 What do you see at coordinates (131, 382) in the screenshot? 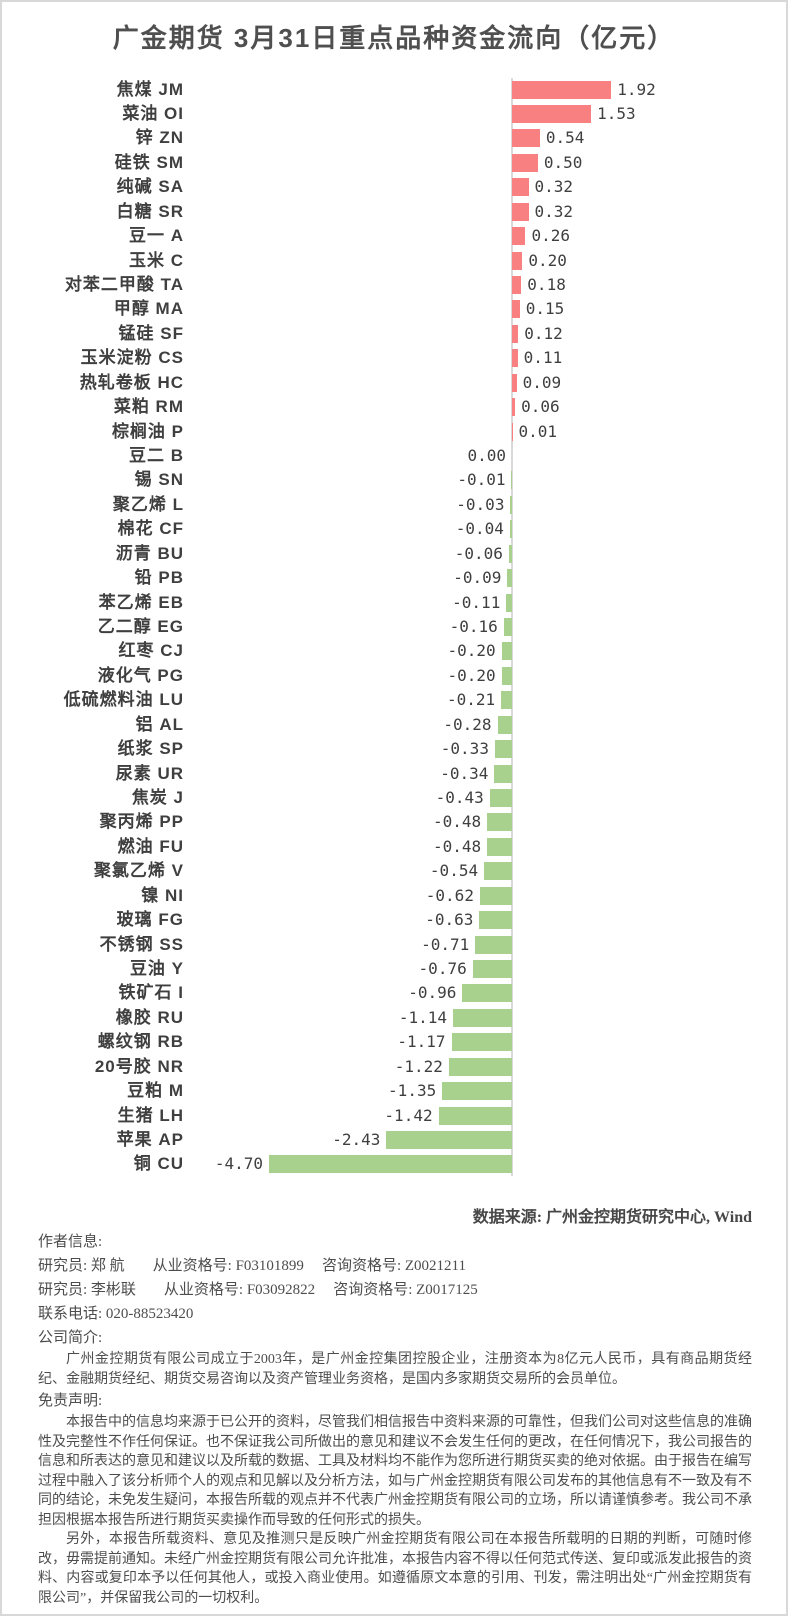
I see `category-label: 热轧卷板 HC` at bounding box center [131, 382].